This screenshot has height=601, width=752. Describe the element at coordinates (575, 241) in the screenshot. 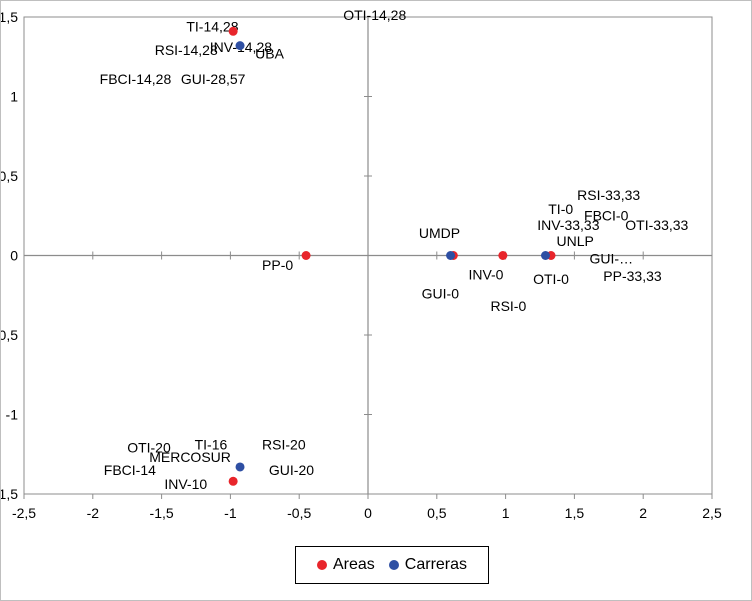

I see `point-label: UNLP` at that location.